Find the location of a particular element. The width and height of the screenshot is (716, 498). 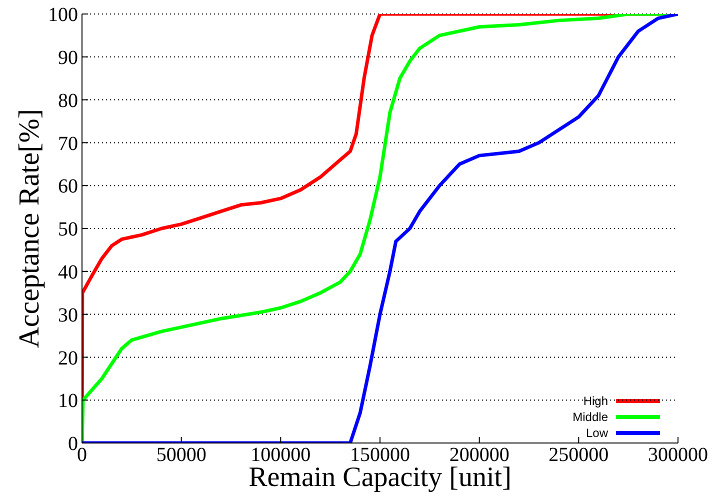

y-tick-label: 20 is located at coordinates (68, 358).